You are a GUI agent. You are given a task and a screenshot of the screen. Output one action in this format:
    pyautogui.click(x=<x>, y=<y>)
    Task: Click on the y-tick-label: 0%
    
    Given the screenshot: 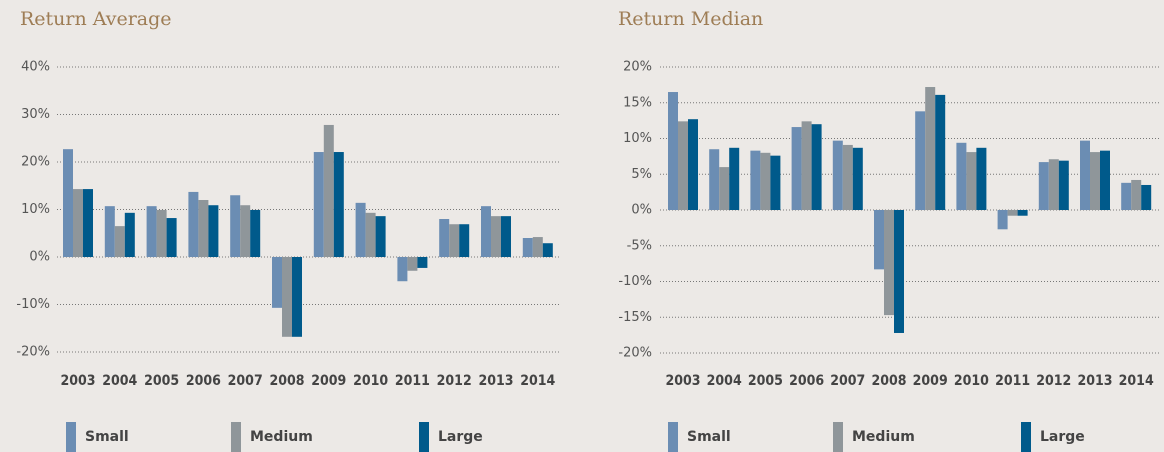 What is the action you would take?
    pyautogui.click(x=39, y=257)
    